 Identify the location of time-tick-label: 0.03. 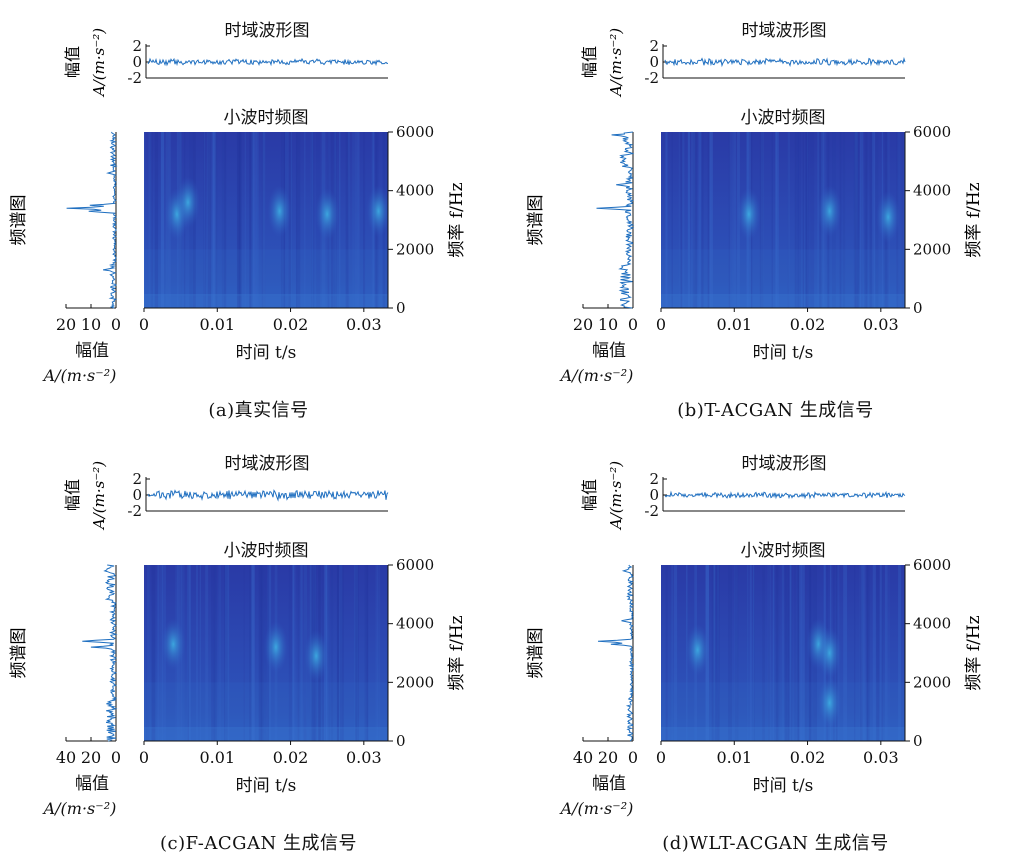
(364, 324).